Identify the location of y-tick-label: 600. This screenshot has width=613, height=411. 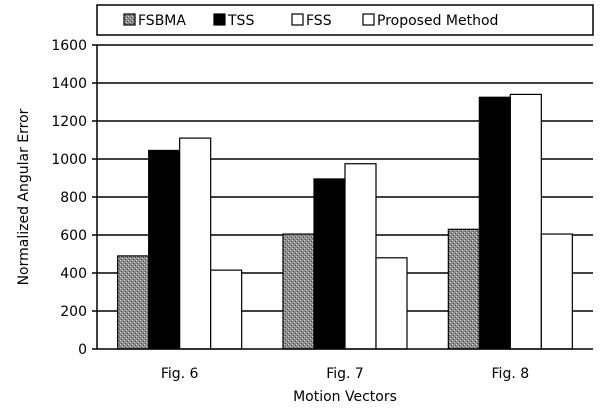
(73, 236).